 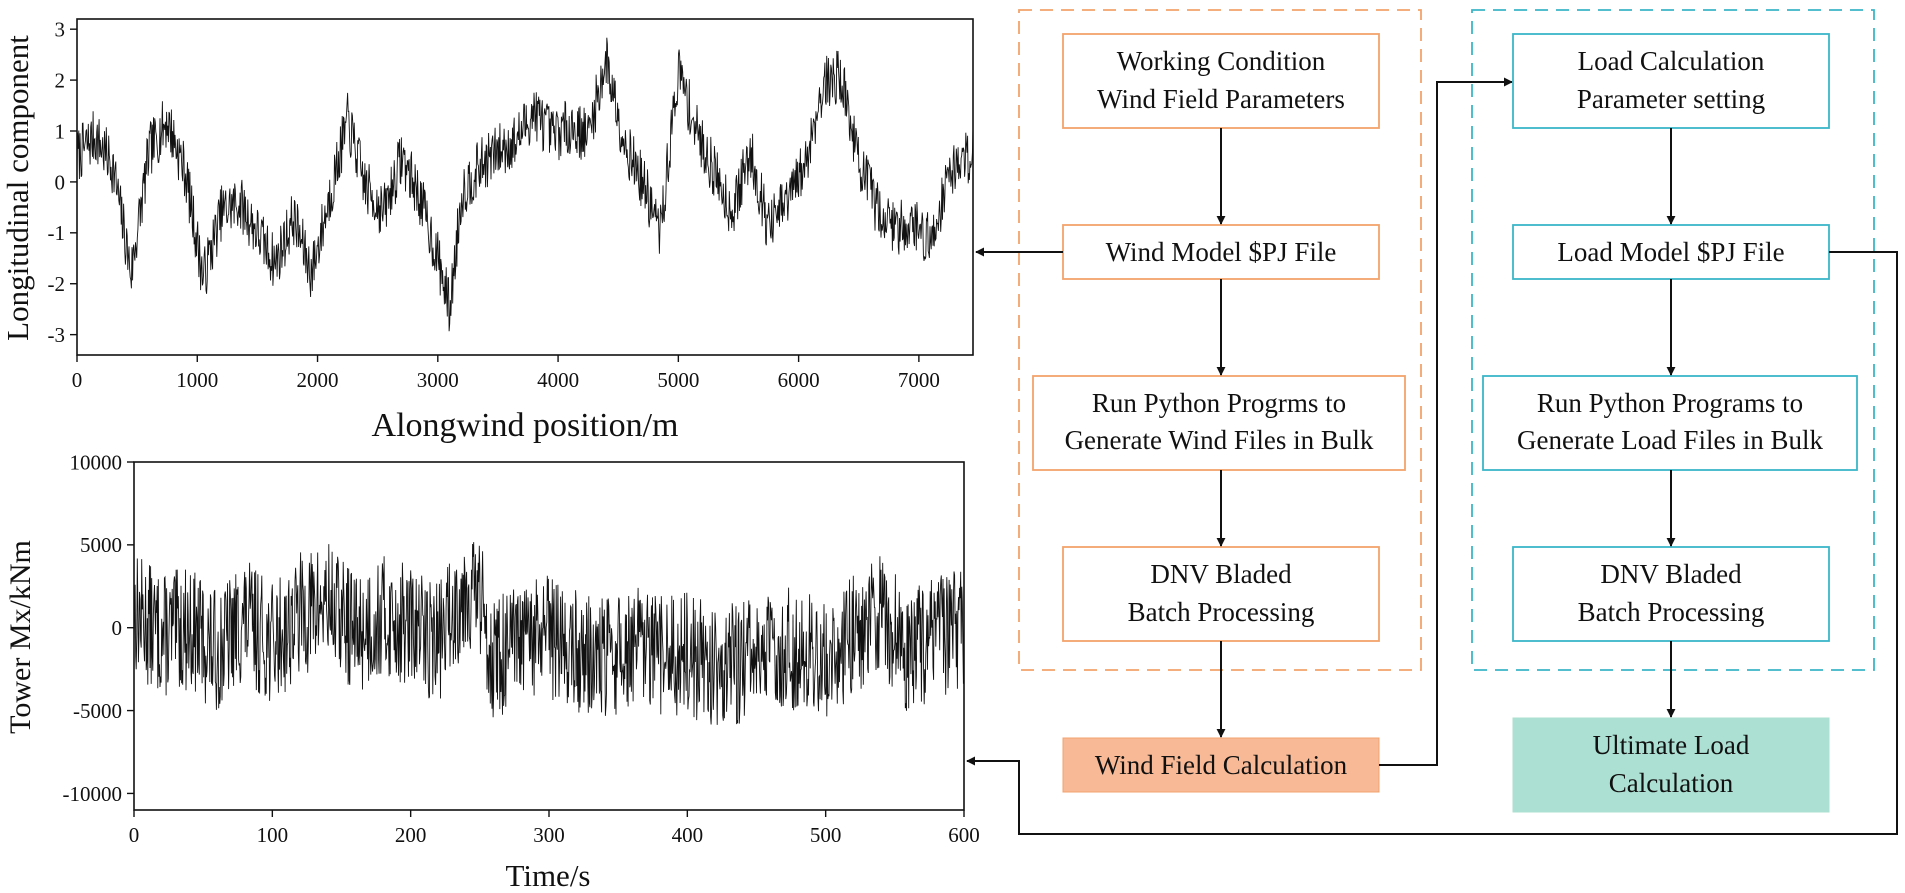 I want to click on load-result-box: Ultimate Load Calculation, so click(x=1671, y=765).